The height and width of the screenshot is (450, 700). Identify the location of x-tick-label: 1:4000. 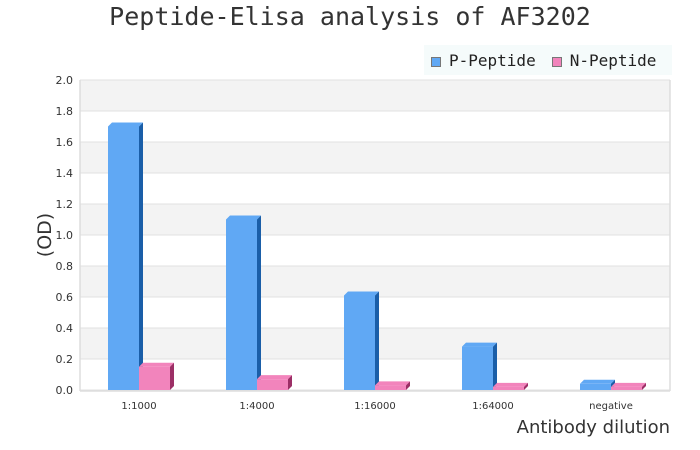
(256, 406).